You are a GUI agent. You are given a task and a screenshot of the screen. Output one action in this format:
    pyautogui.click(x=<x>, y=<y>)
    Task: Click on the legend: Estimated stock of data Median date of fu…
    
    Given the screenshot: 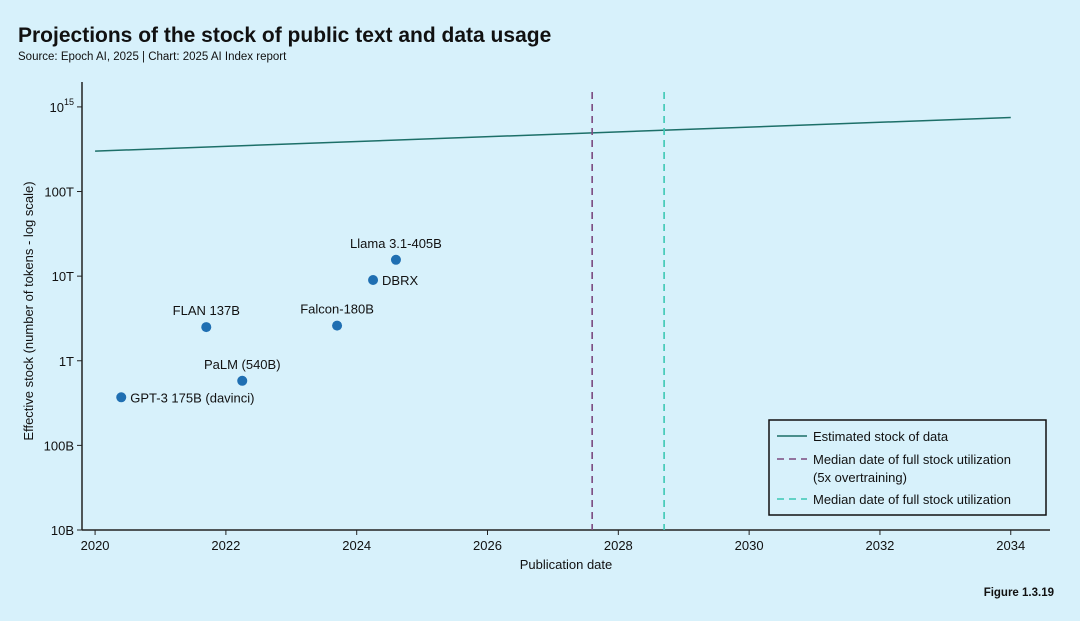 What is the action you would take?
    pyautogui.click(x=907, y=467)
    